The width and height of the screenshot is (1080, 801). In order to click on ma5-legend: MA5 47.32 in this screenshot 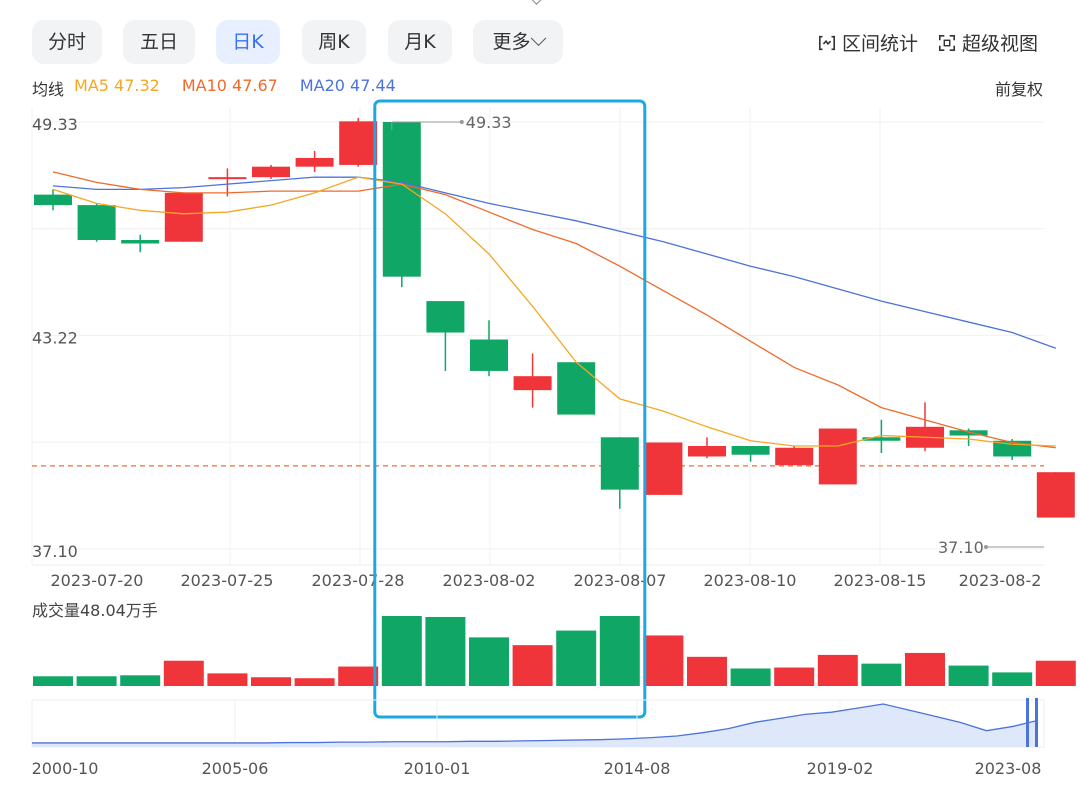, I will do `click(117, 85)`.